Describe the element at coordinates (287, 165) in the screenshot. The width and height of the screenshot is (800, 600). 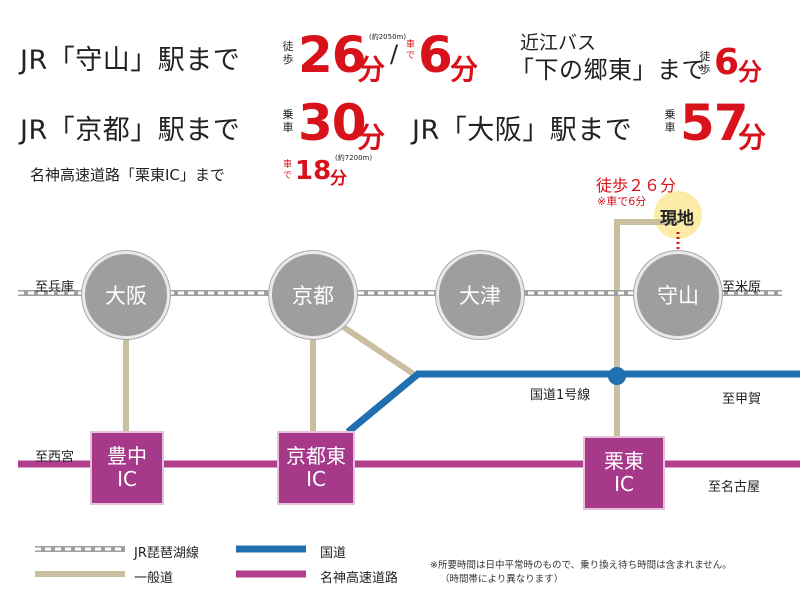
I see `meishin-car-char-1: 車` at that location.